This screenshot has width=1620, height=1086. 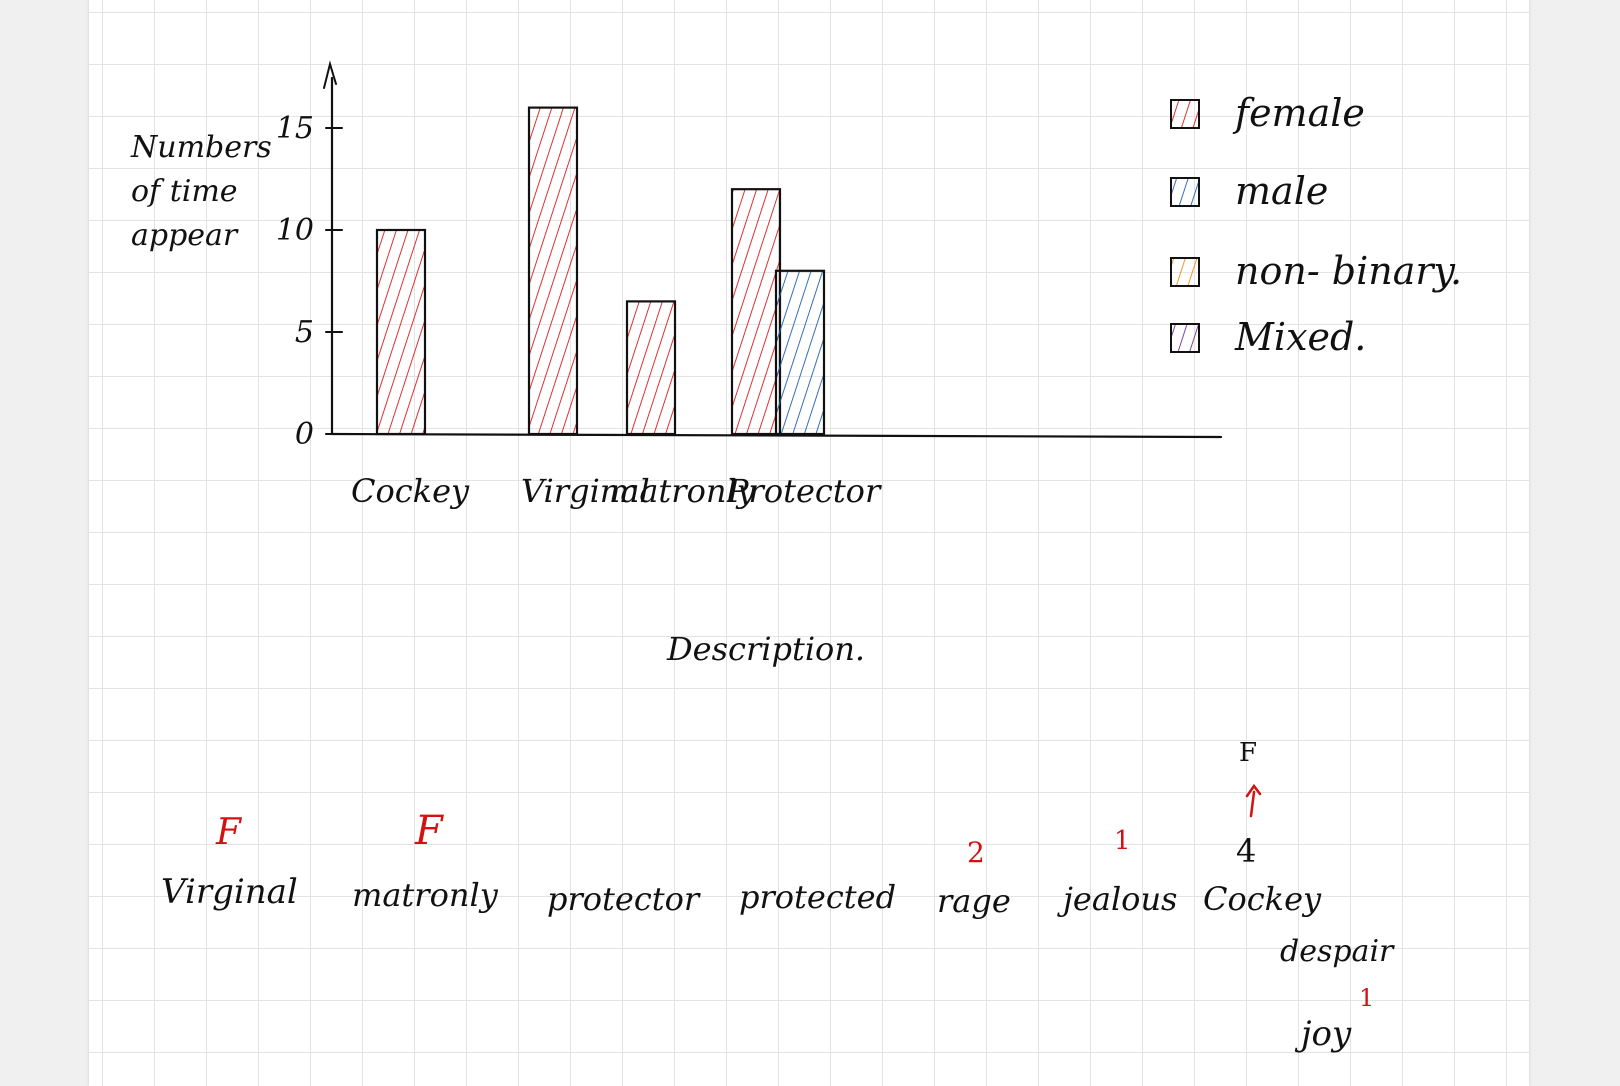 What do you see at coordinates (682, 491) in the screenshot?
I see `x-tick-label-matronly: matronly` at bounding box center [682, 491].